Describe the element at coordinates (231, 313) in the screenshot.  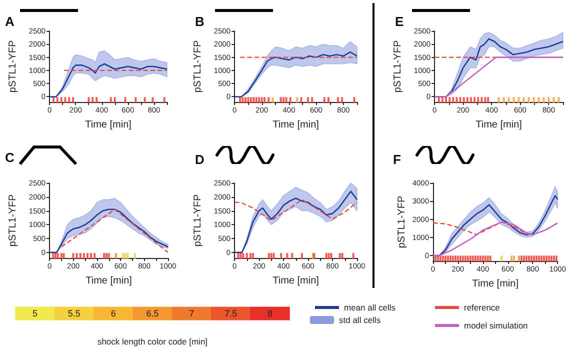
I see `data-label: 7.5` at that location.